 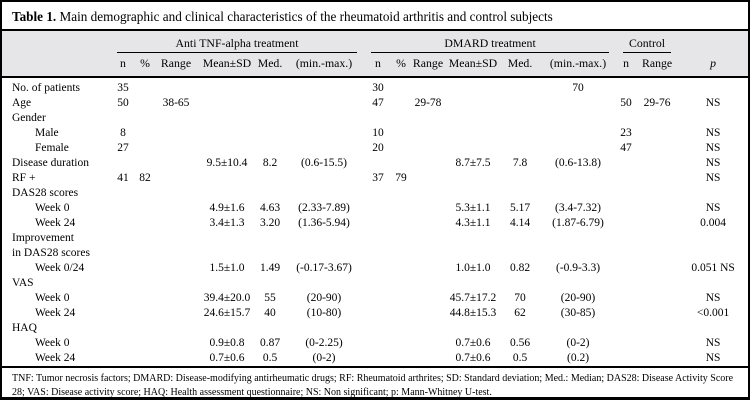 What do you see at coordinates (237, 42) in the screenshot?
I see `group-header-label: Anti TNF-alpha treatment` at bounding box center [237, 42].